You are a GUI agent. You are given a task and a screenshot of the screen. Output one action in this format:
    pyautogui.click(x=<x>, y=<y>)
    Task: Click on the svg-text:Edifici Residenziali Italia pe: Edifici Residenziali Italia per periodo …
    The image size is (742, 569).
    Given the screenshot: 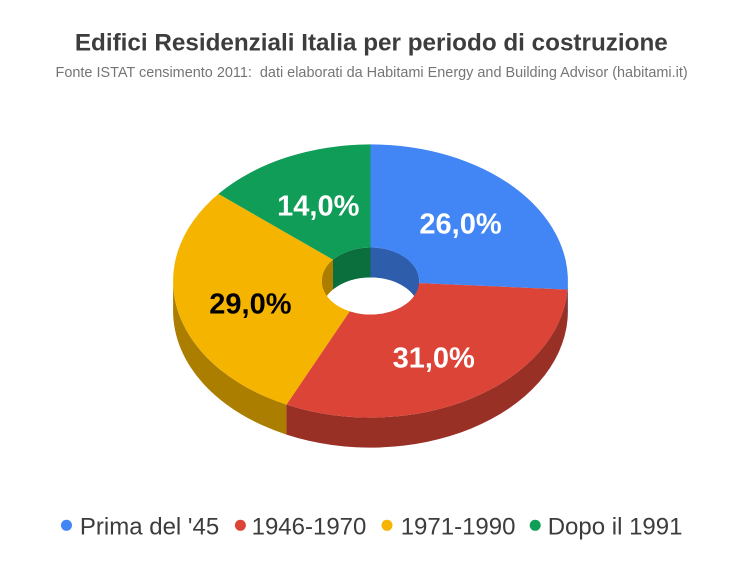 What is the action you would take?
    pyautogui.click(x=371, y=43)
    